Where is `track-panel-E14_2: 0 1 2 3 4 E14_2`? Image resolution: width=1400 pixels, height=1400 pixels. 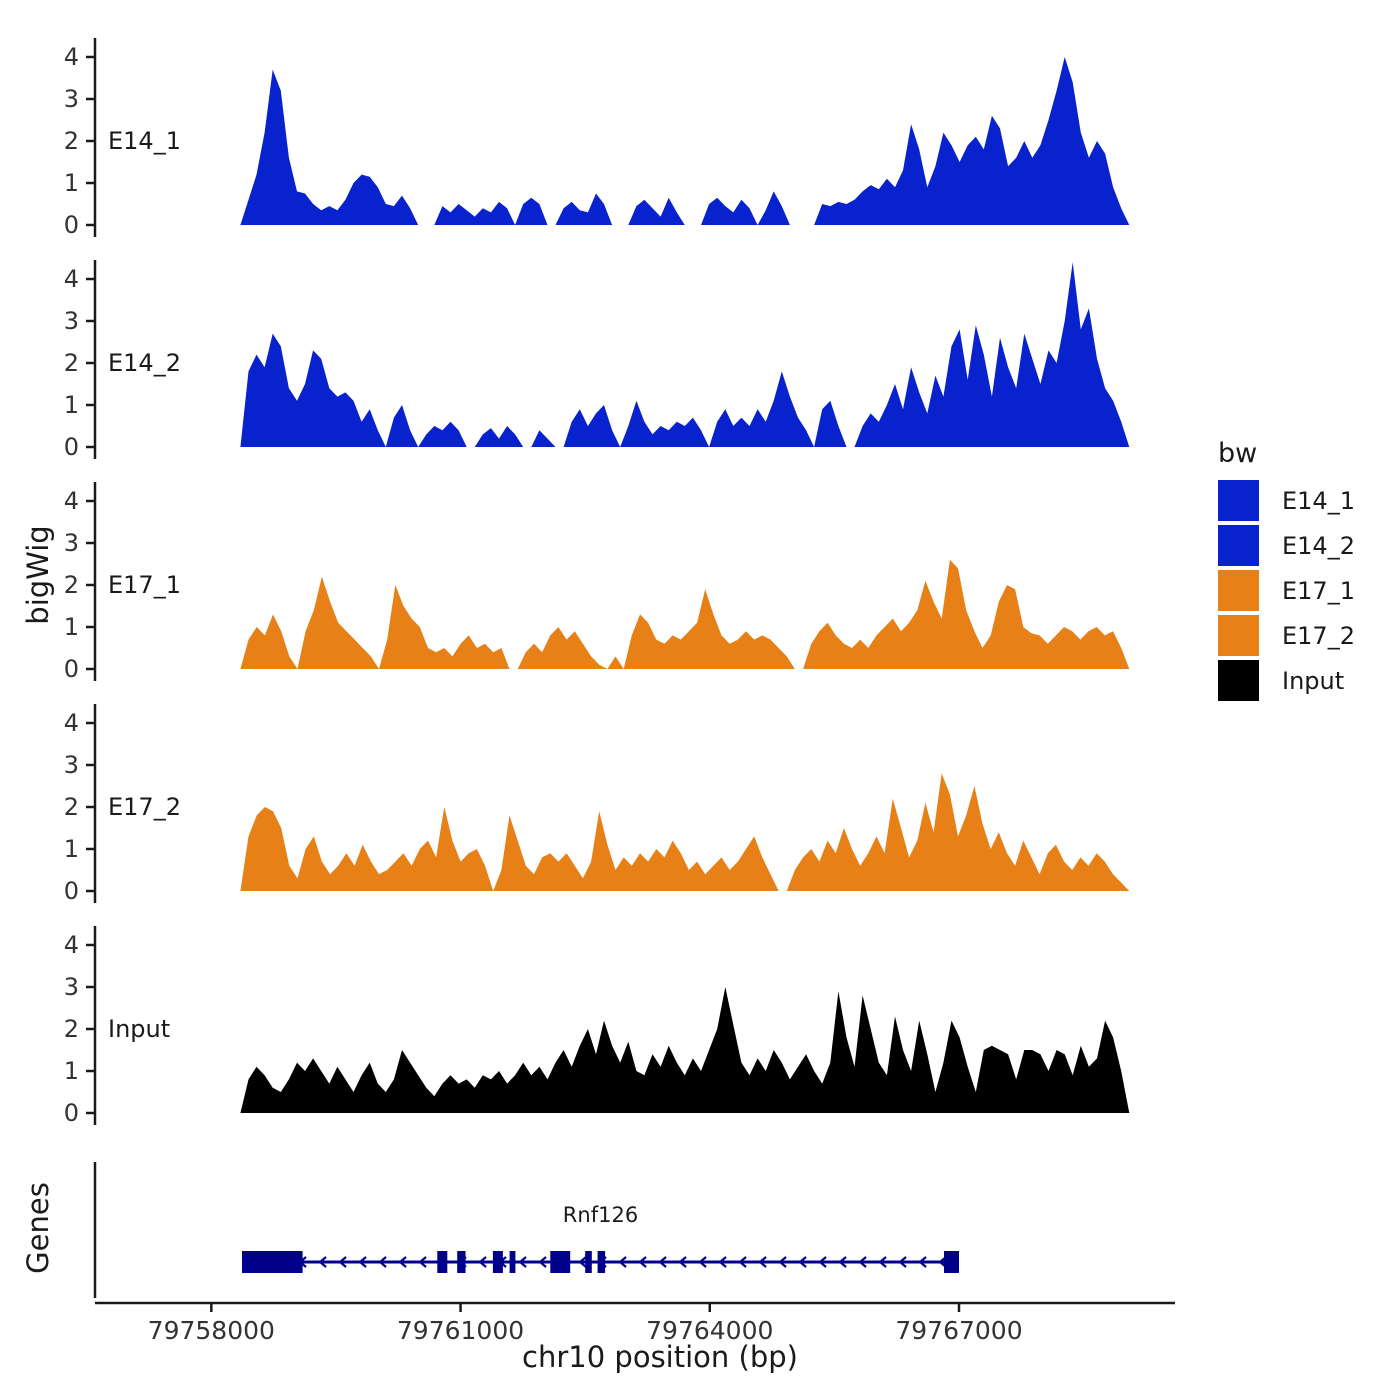 track-panel-E14_2: 0 1 2 3 4 E14_2 is located at coordinates (597, 360).